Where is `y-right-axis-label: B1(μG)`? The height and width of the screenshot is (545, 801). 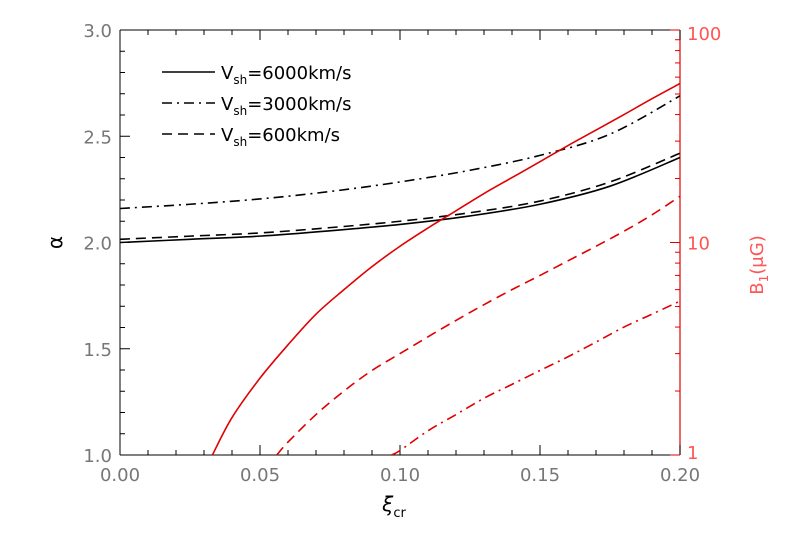 y-right-axis-label: B1(μG) is located at coordinates (759, 264).